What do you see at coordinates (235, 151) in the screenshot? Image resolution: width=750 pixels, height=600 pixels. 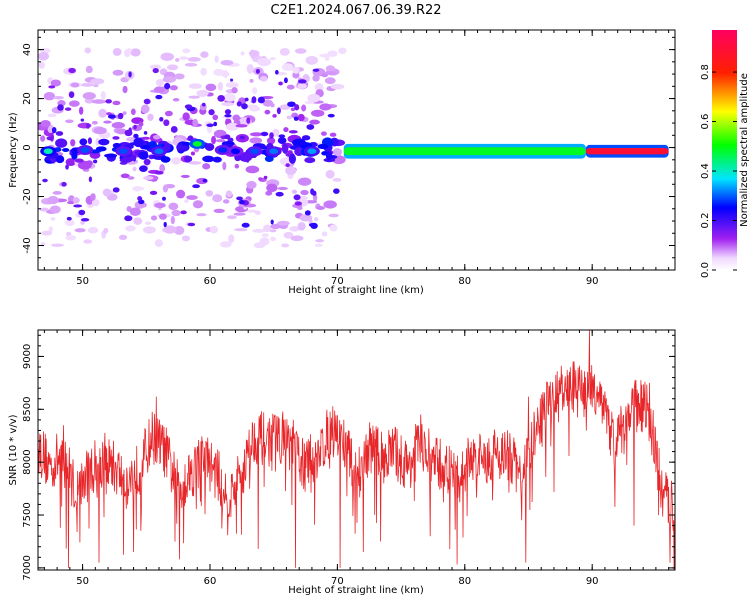 I see `heatmap-blob` at bounding box center [235, 151].